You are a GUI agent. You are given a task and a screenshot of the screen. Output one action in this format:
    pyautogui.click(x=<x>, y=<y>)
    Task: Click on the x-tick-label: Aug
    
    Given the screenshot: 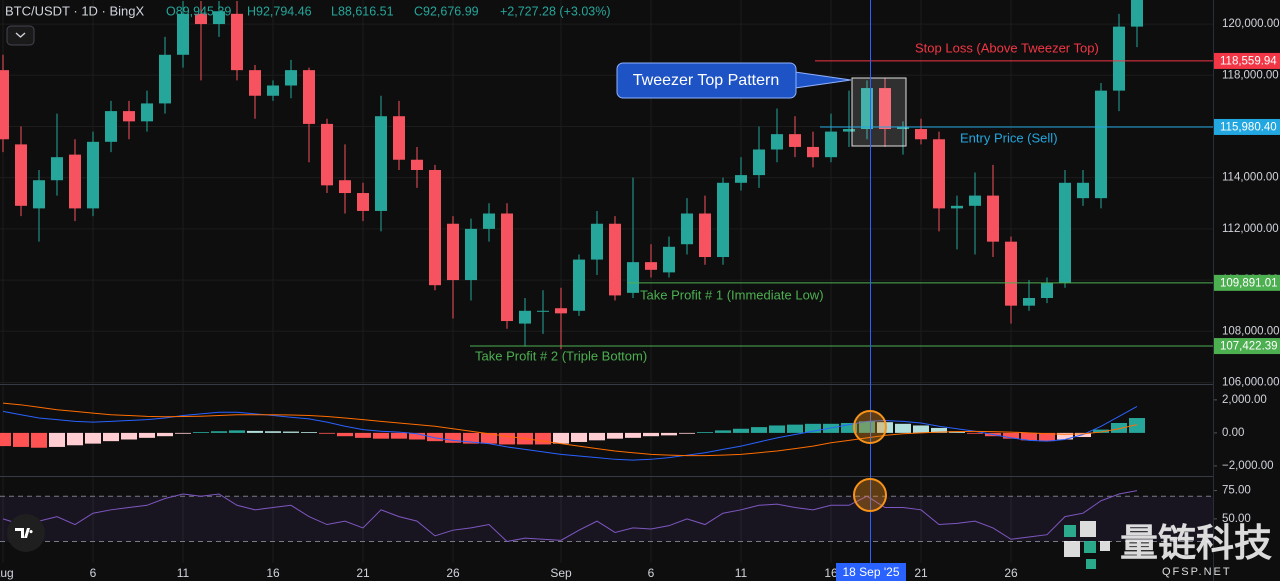 What is the action you would take?
    pyautogui.click(x=7, y=573)
    